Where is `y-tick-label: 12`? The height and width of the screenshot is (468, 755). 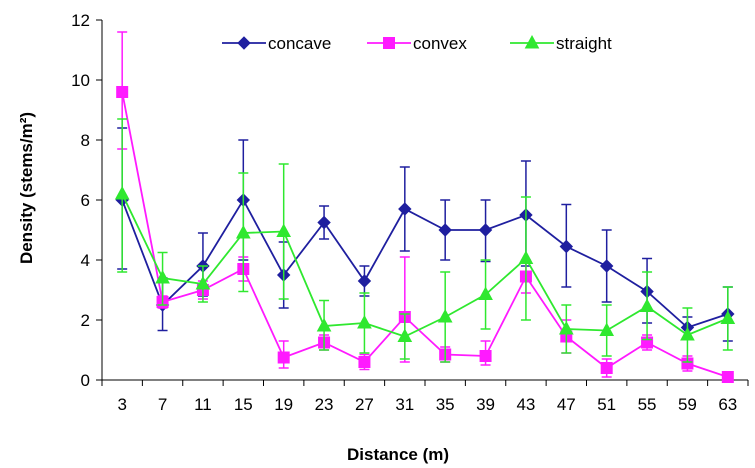 y-tick-label: 12 is located at coordinates (80, 20).